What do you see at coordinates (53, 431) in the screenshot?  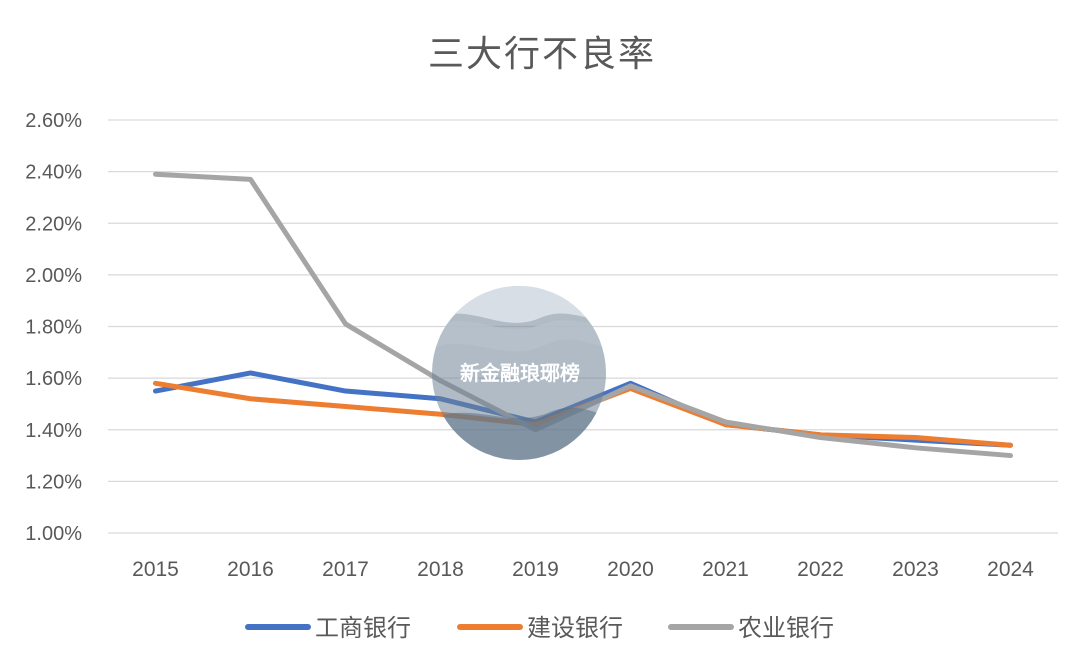 I see `y-tick-label: 1.40%` at bounding box center [53, 431].